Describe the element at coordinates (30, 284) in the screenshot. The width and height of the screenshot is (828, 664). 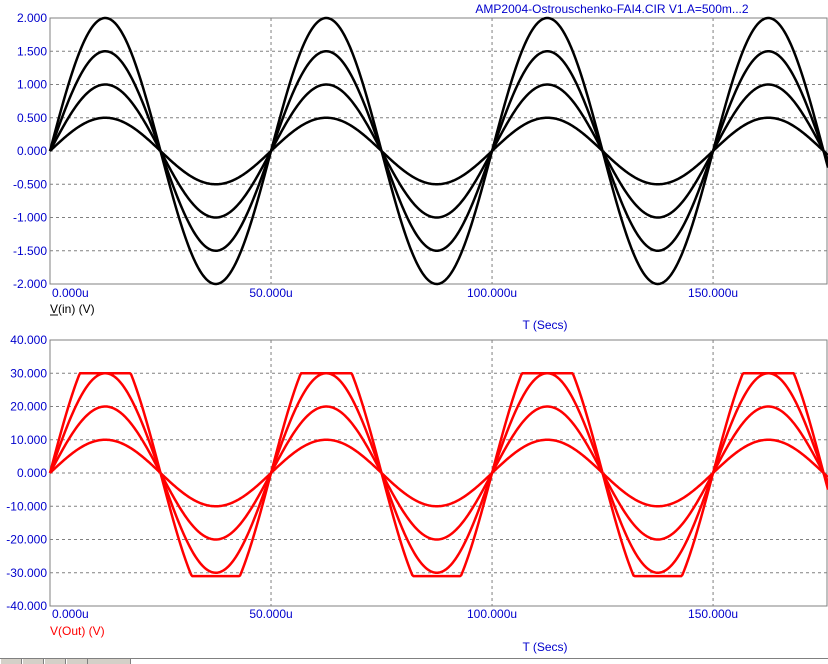
I see `y-tick-label: -2.000` at that location.